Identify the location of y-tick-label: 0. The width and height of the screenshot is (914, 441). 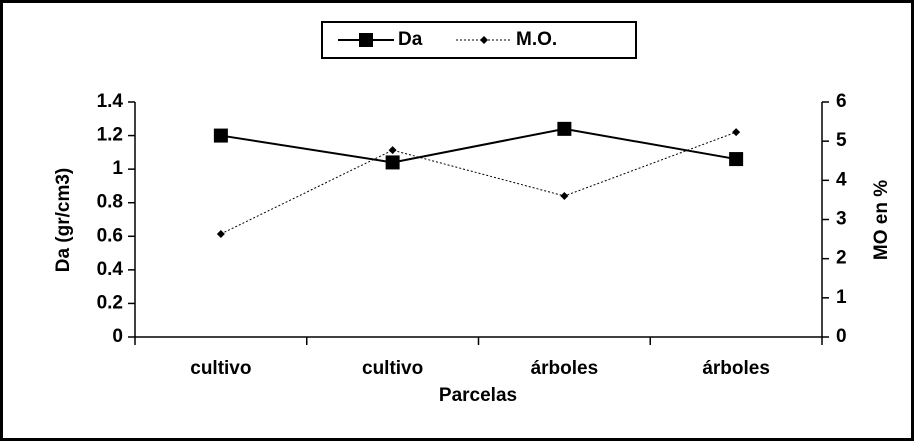
(117, 336).